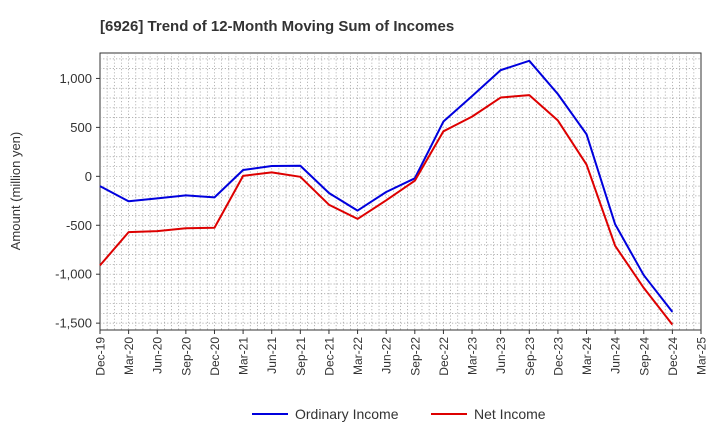  I want to click on x-tick-label: Dec-20, so click(215, 356).